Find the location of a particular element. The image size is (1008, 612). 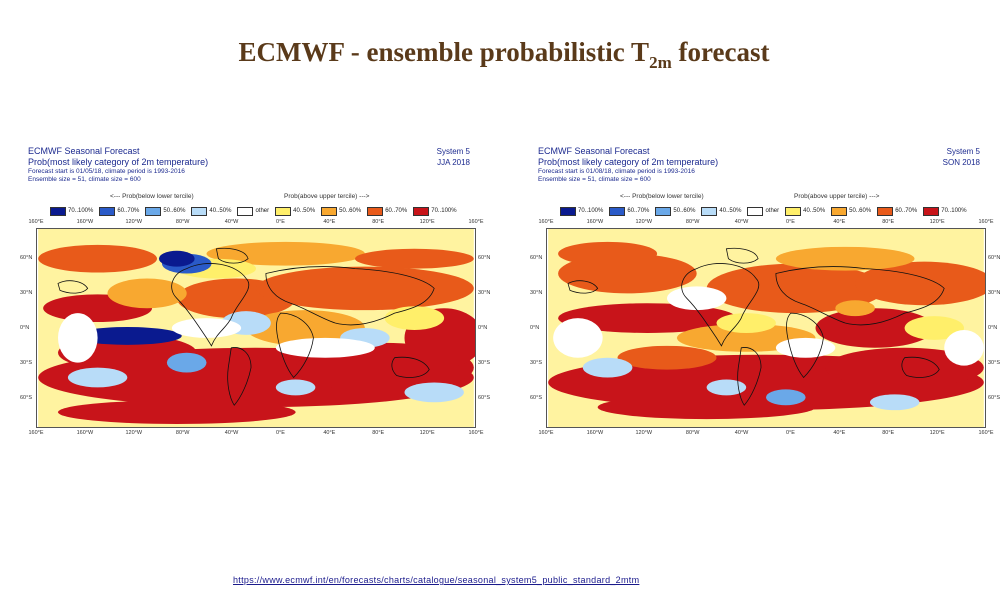

forecast-period: SON 2018 is located at coordinates (961, 162).